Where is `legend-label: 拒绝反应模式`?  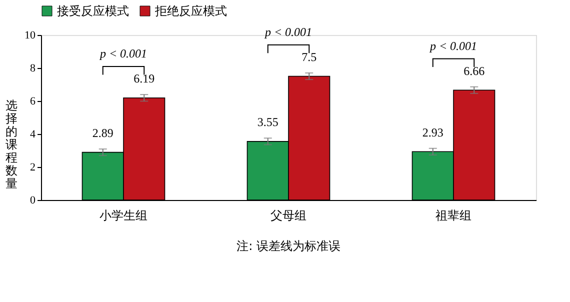 legend-label: 拒绝反应模式 is located at coordinates (190, 11).